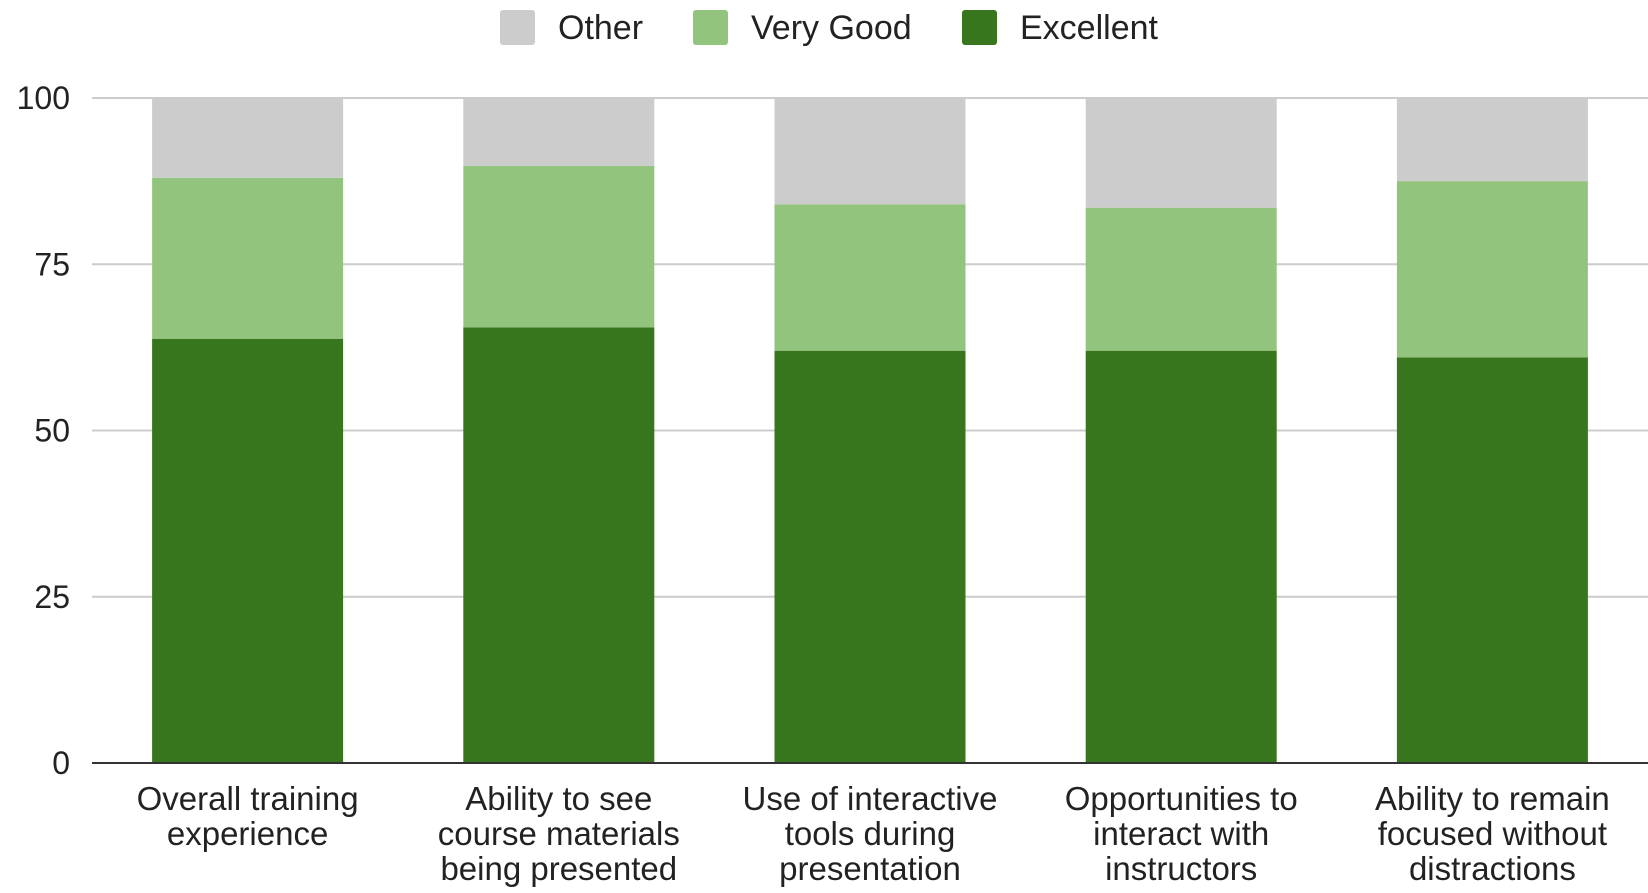 This screenshot has height=893, width=1648. What do you see at coordinates (1181, 833) in the screenshot?
I see `x-tick-label: interact with` at bounding box center [1181, 833].